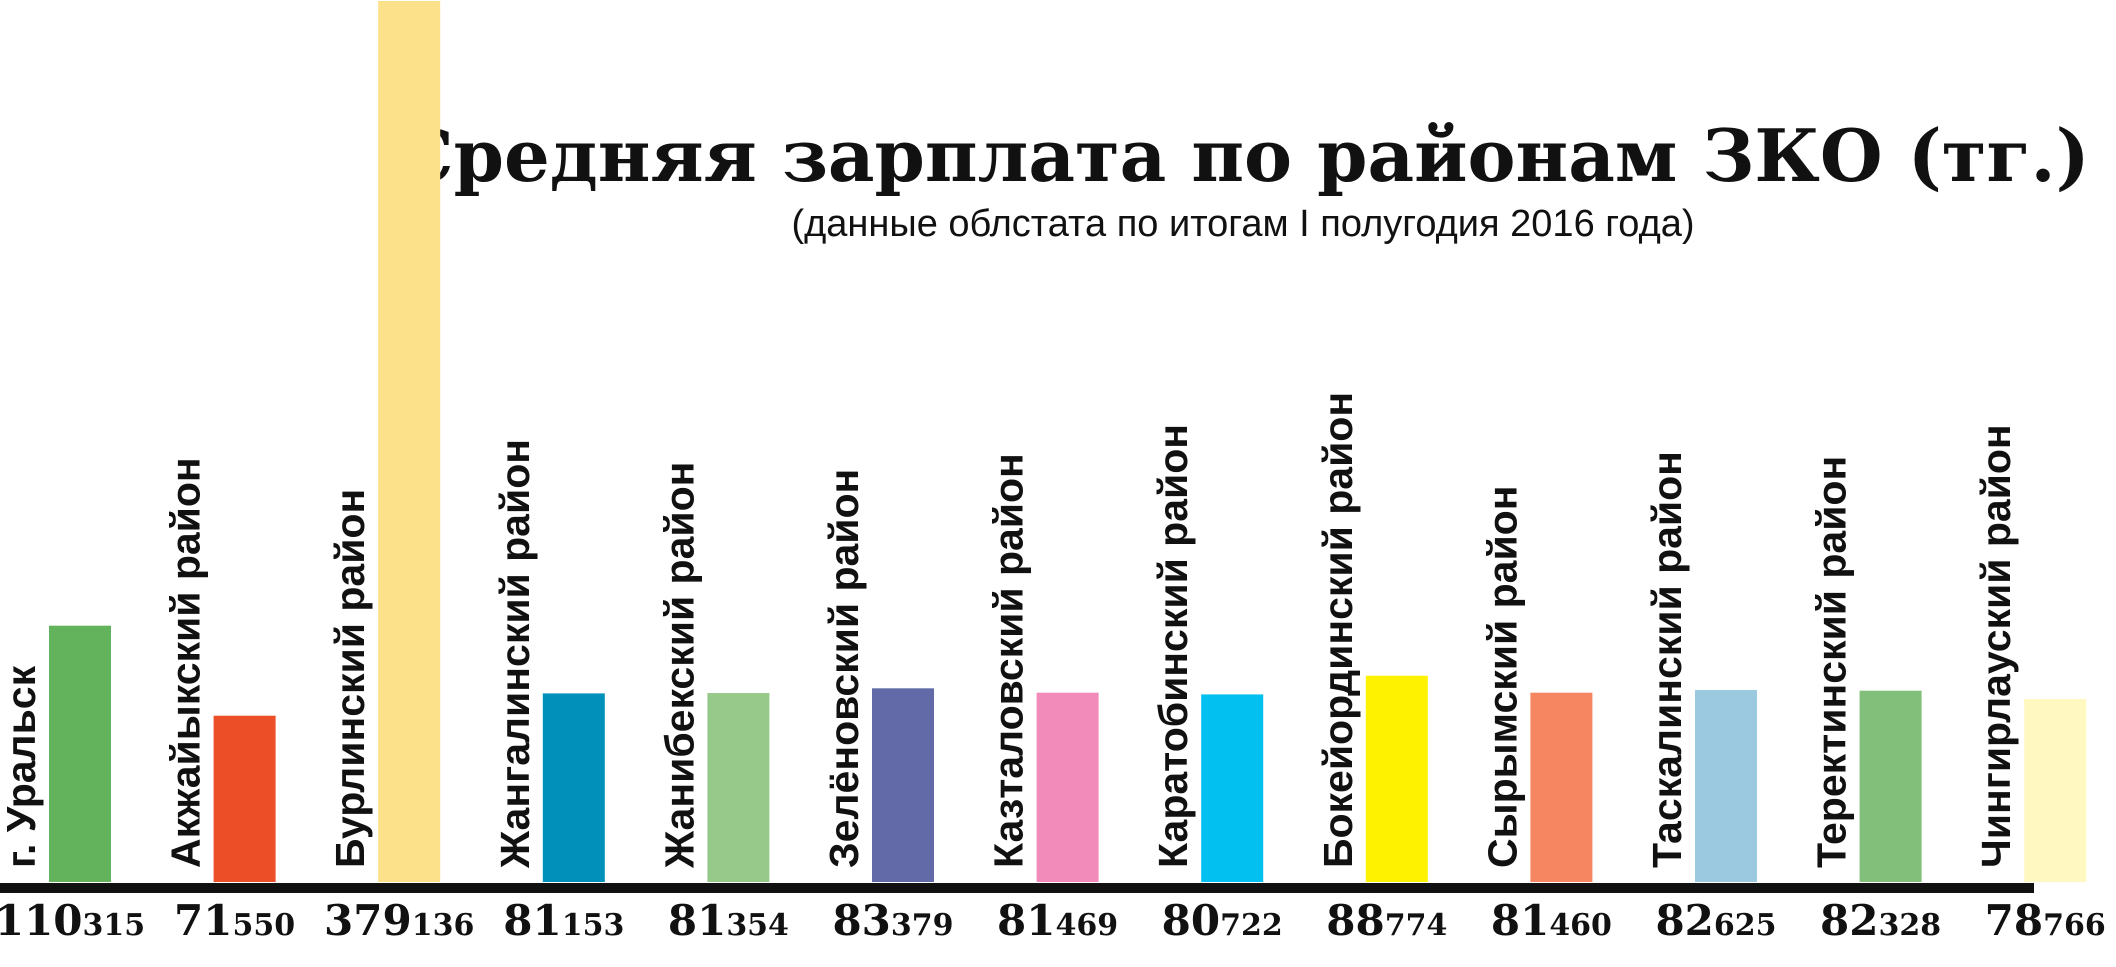 This screenshot has width=2116, height=967. I want to click on value-label-2: 379136, so click(399, 920).